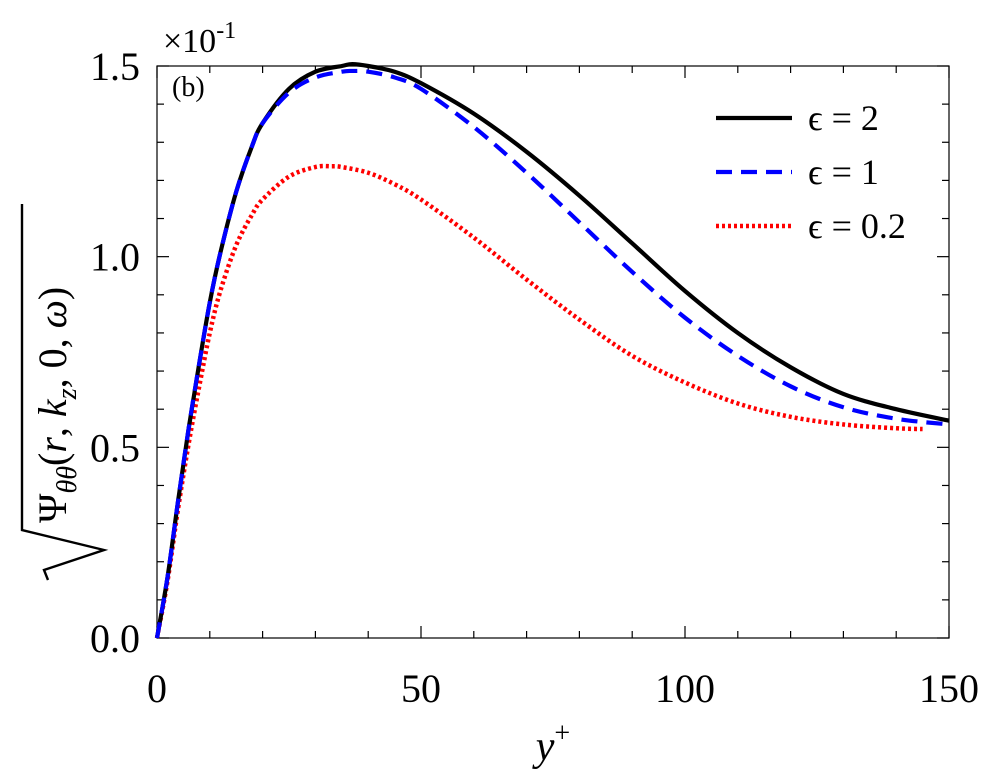 Image resolution: width=996 pixels, height=772 pixels. I want to click on x-tick-label: 100, so click(685, 688).